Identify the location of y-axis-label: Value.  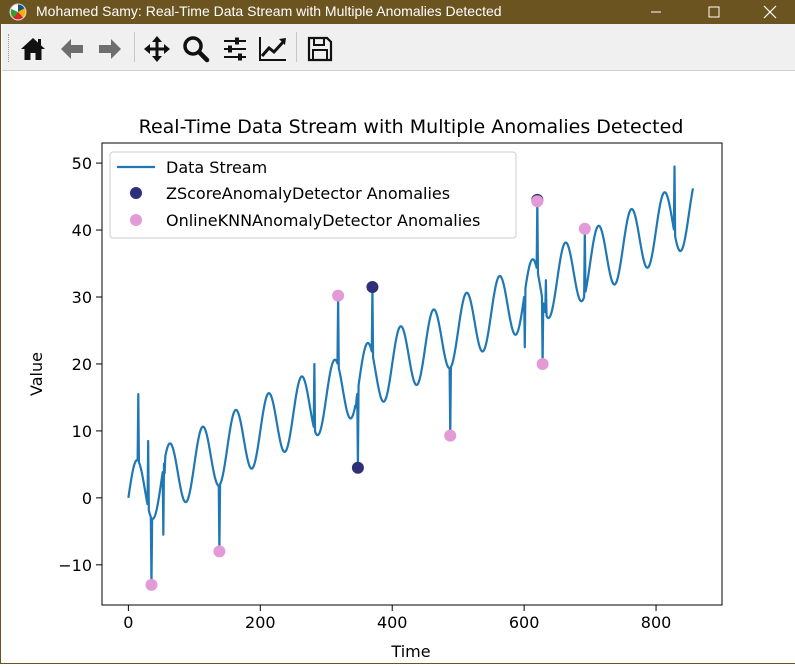
(36, 374).